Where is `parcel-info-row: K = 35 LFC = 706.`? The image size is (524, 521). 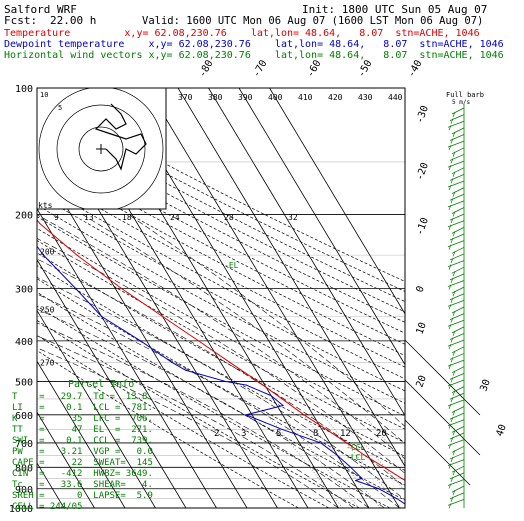
parcel-info-row: K = 35 LFC = 706. is located at coordinates (82, 419).